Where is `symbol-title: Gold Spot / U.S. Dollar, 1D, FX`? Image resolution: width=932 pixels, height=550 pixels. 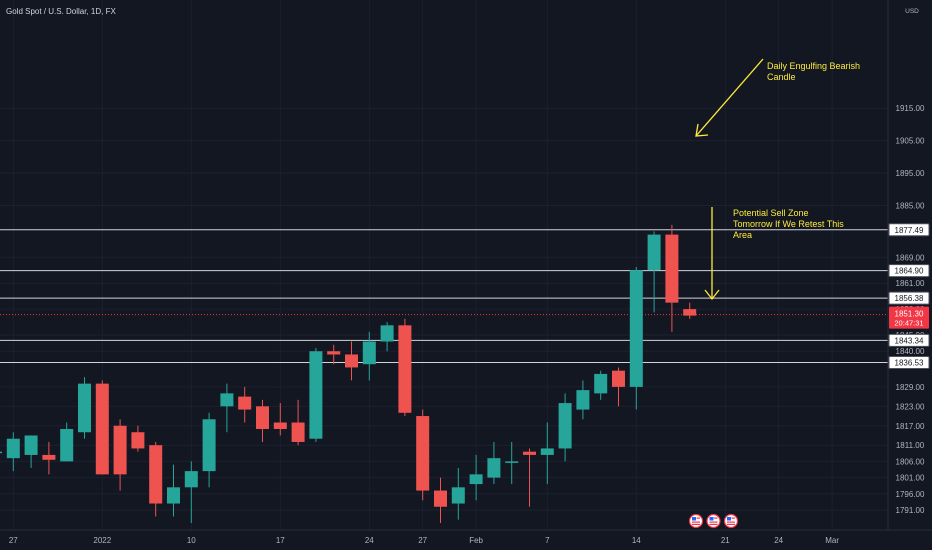 symbol-title: Gold Spot / U.S. Dollar, 1D, FX is located at coordinates (61, 11).